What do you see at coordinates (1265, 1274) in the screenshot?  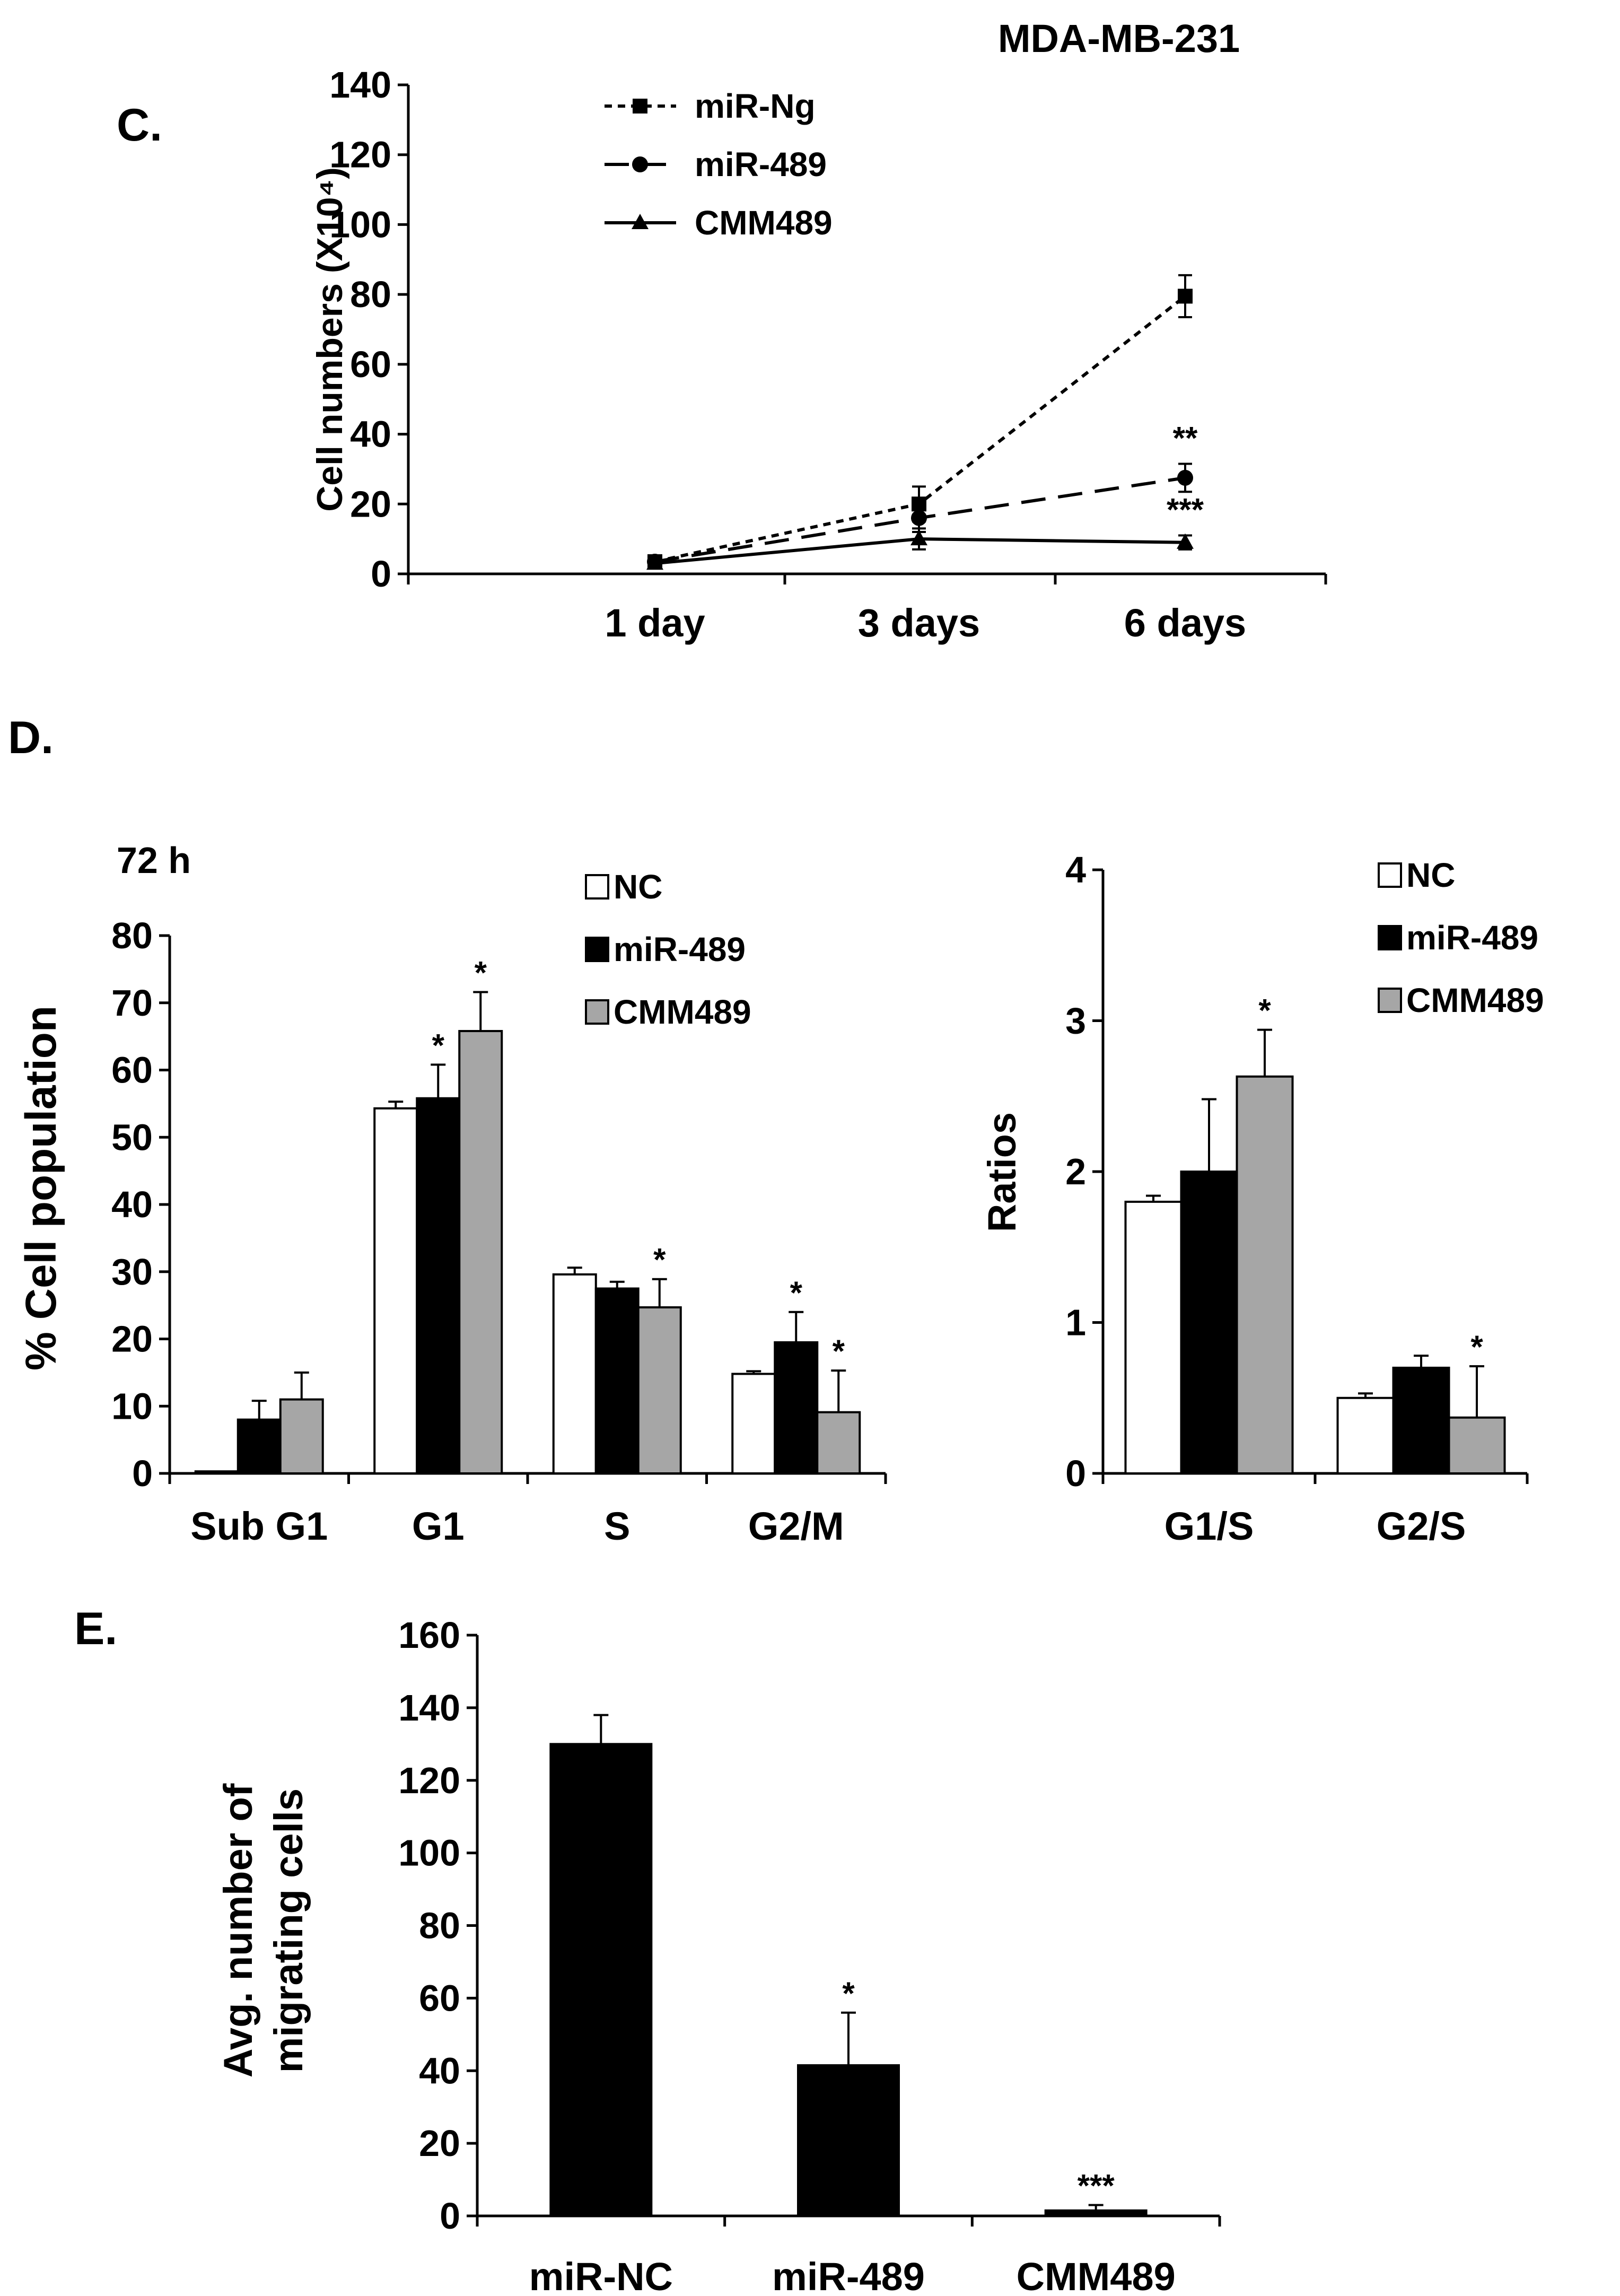 I see `bar-cmm489-g1-s` at bounding box center [1265, 1274].